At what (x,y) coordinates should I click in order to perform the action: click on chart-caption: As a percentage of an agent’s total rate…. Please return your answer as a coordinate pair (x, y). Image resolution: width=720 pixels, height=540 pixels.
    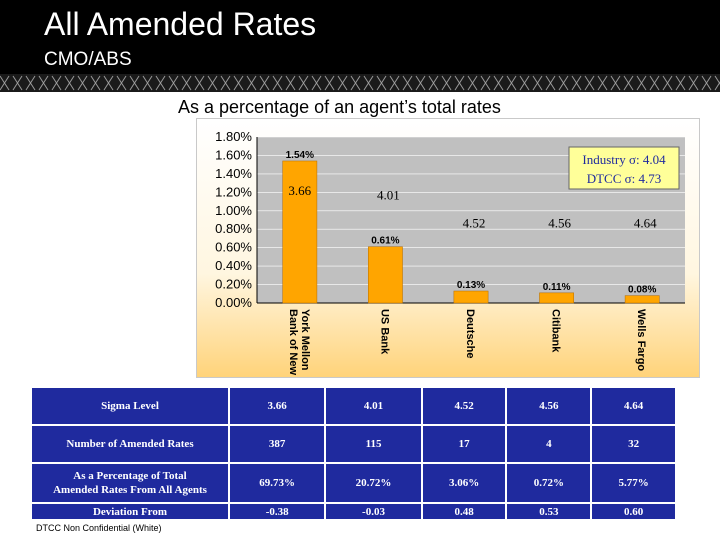
    Looking at the image, I should click on (339, 107).